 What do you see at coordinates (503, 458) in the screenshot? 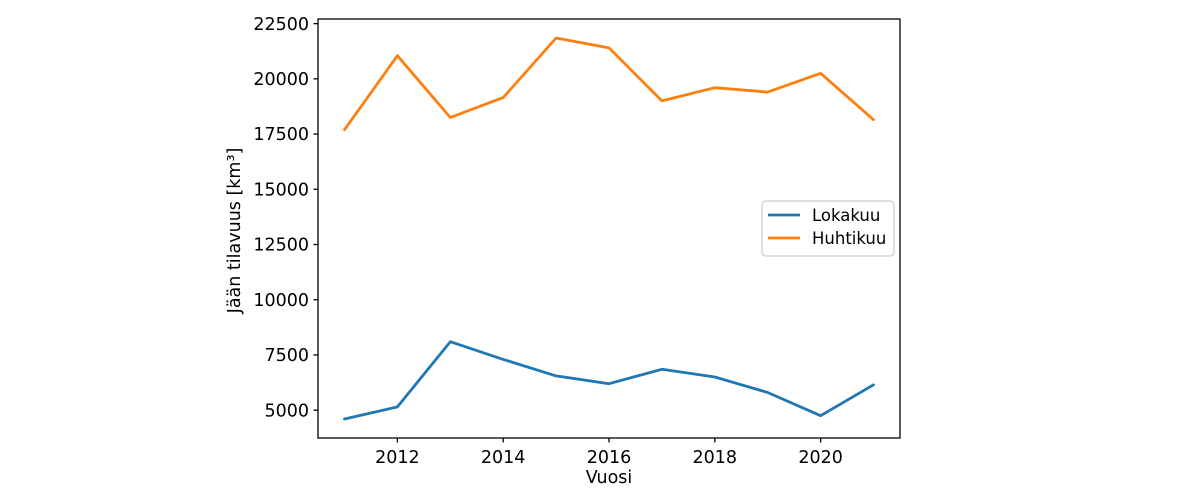
I see `x-tick-label: 2014` at bounding box center [503, 458].